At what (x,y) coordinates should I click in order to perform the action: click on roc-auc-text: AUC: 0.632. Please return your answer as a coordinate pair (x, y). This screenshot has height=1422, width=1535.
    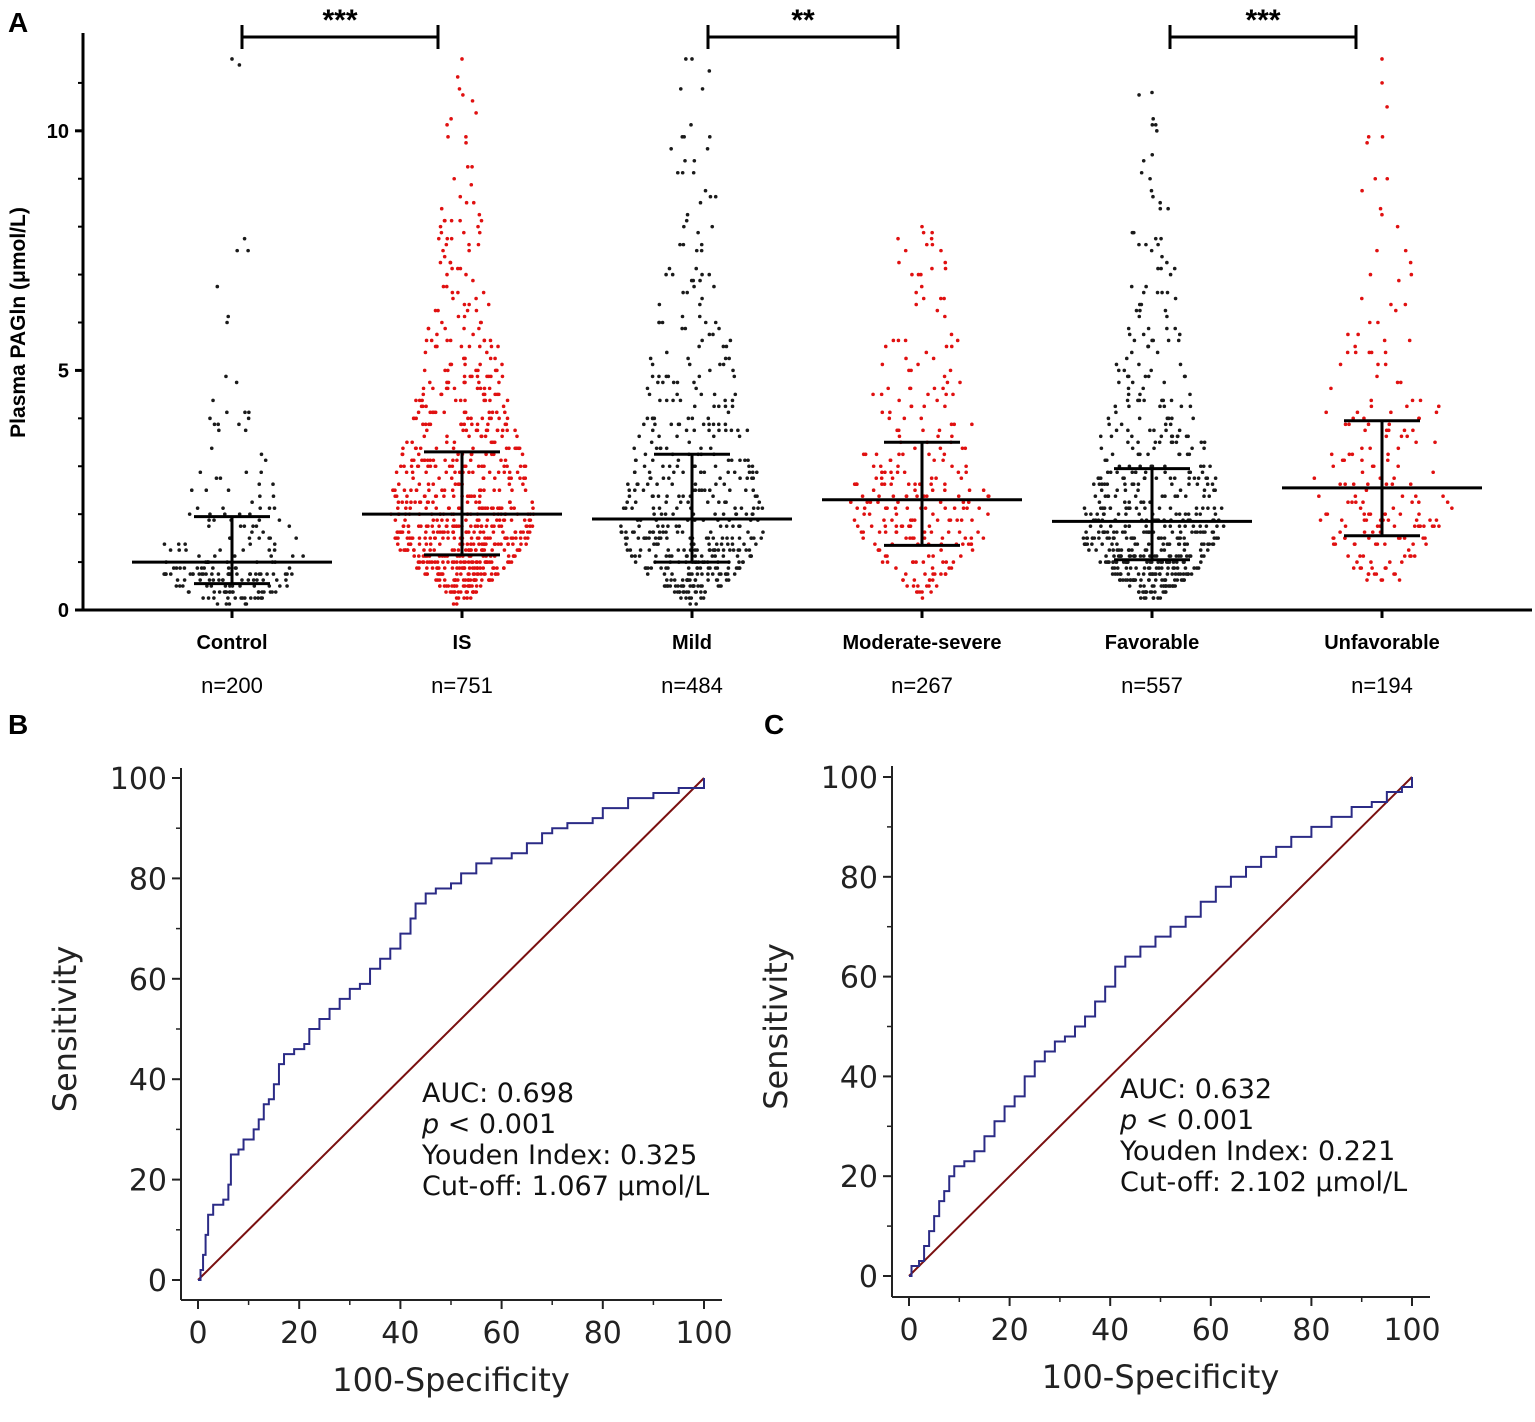
    Looking at the image, I should click on (1196, 1089).